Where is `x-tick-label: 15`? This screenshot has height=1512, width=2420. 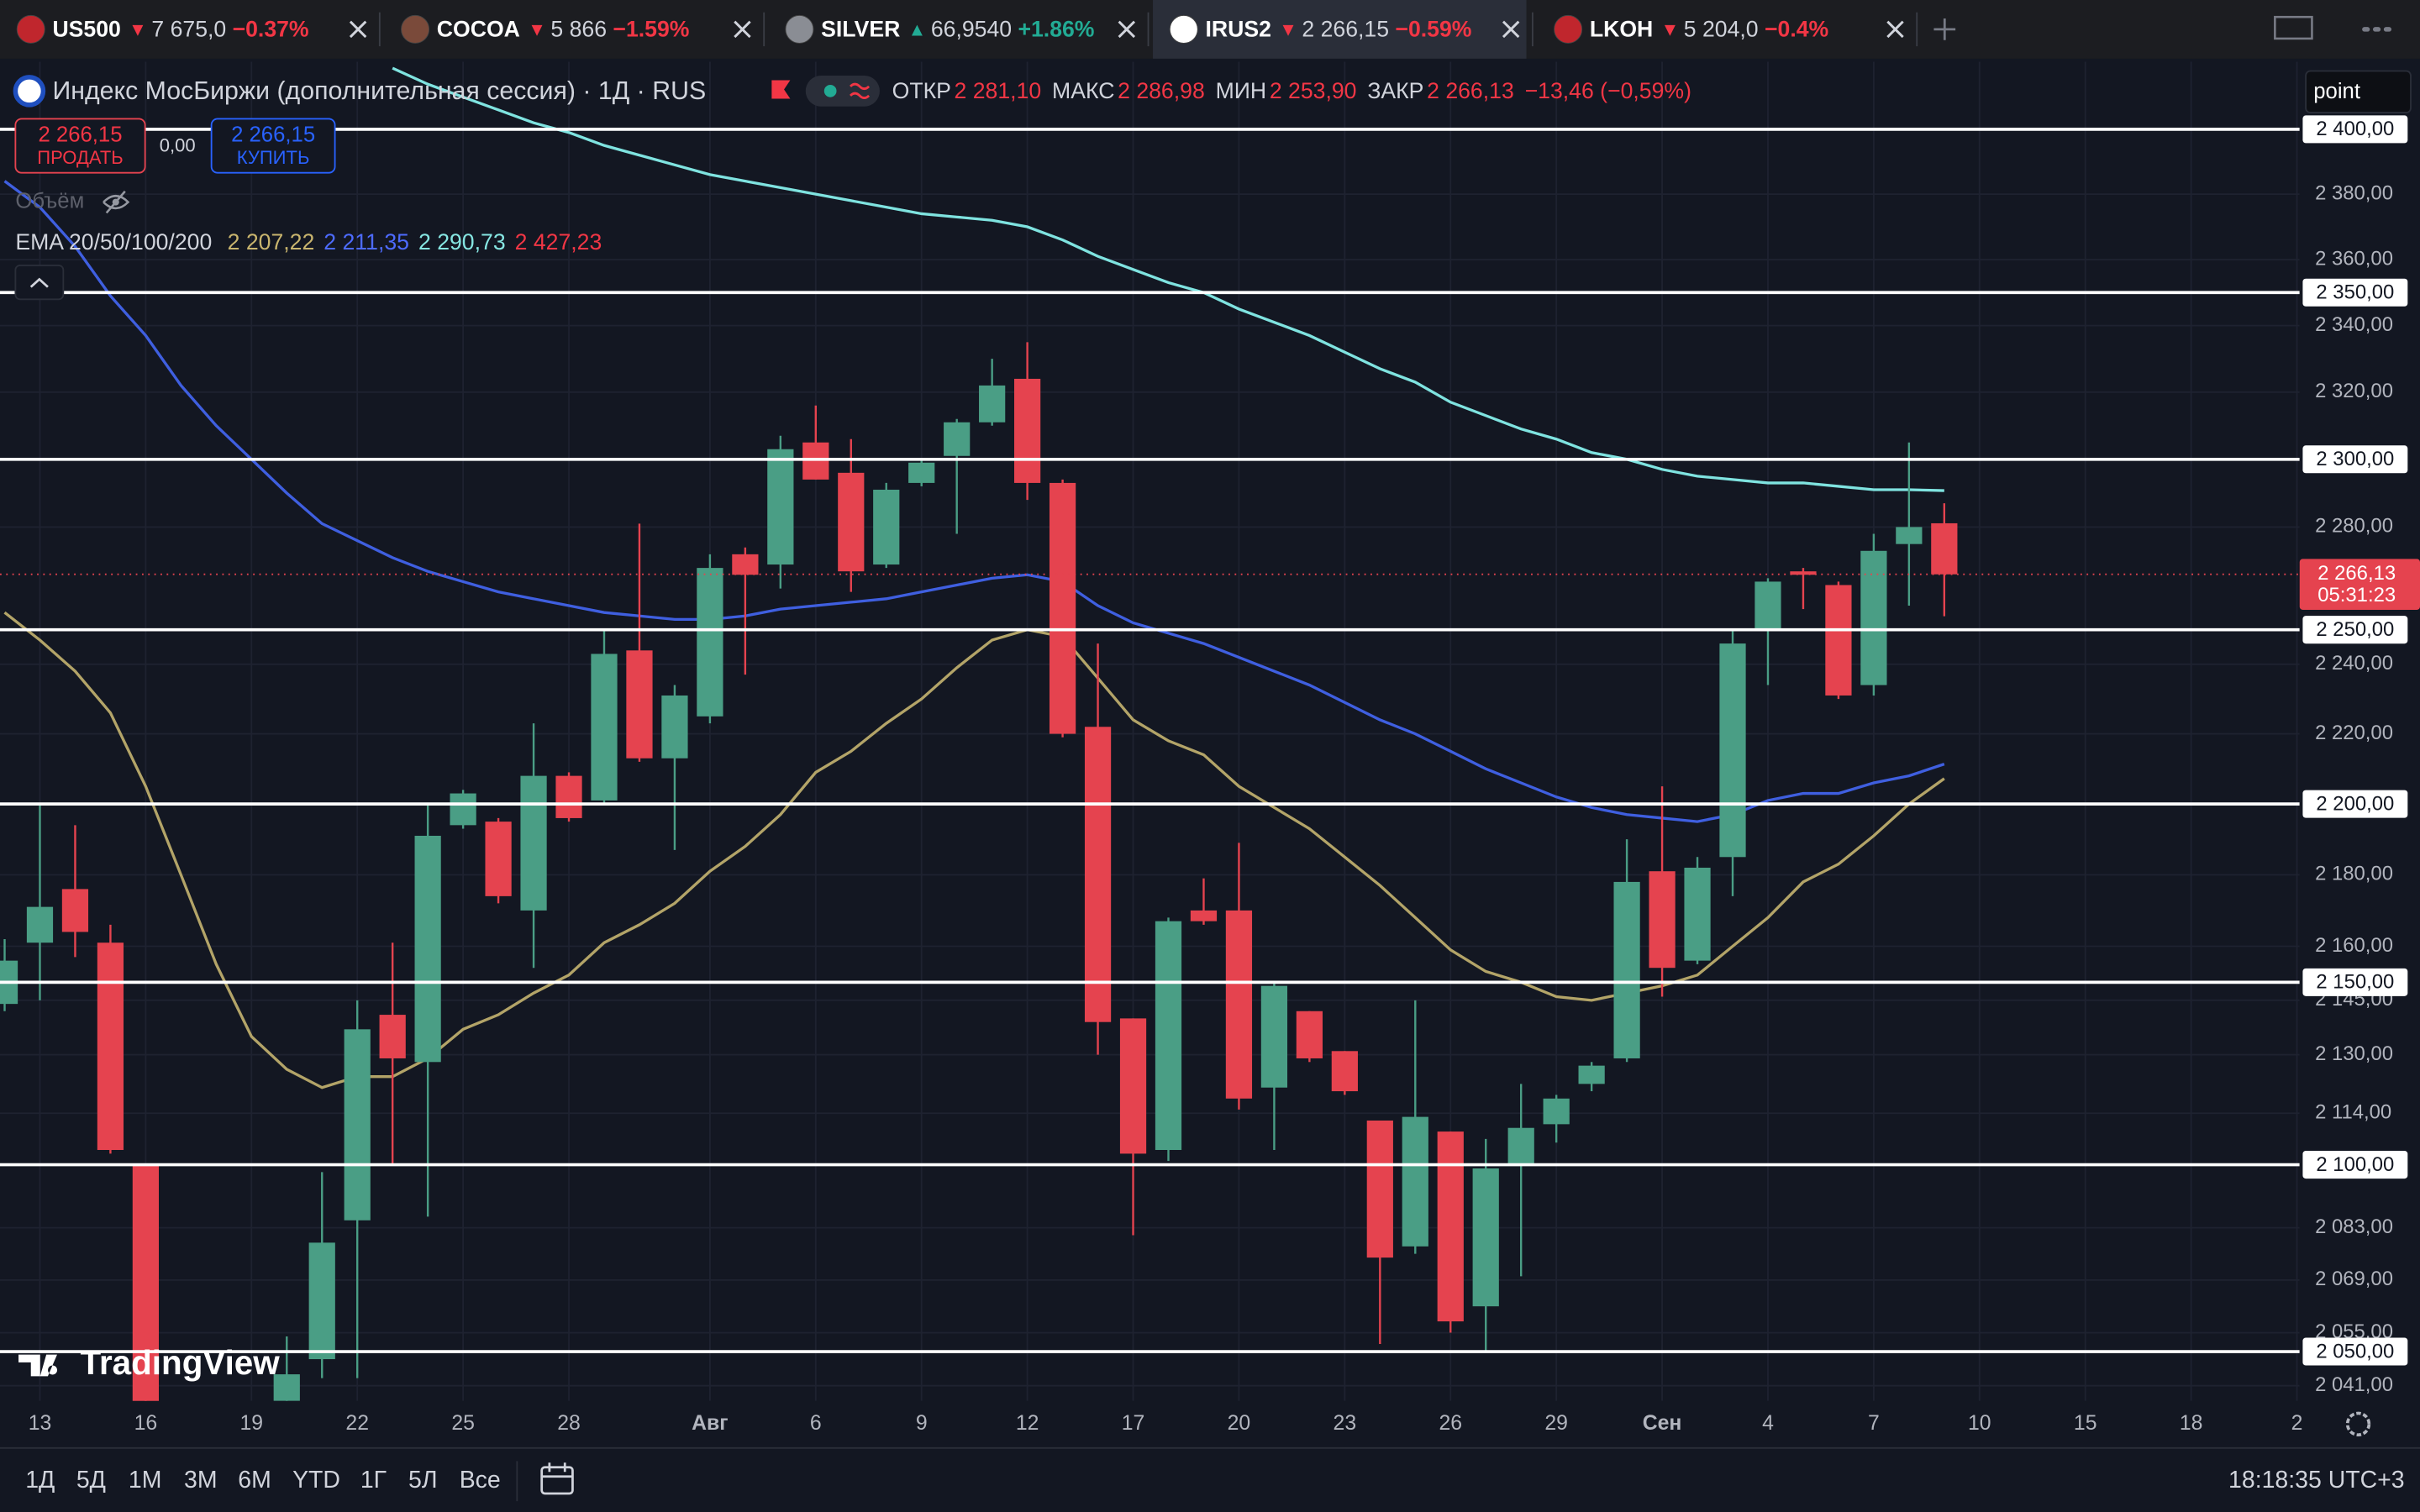 x-tick-label: 15 is located at coordinates (2086, 1423).